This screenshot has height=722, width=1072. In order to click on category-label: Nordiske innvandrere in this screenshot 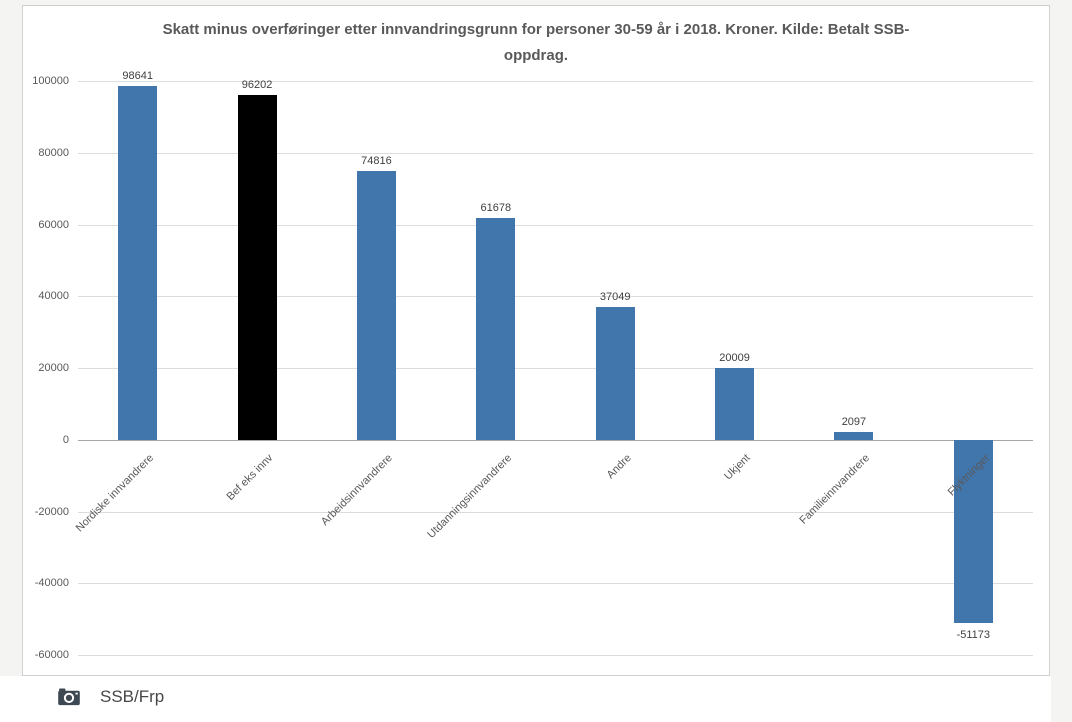, I will do `click(115, 493)`.